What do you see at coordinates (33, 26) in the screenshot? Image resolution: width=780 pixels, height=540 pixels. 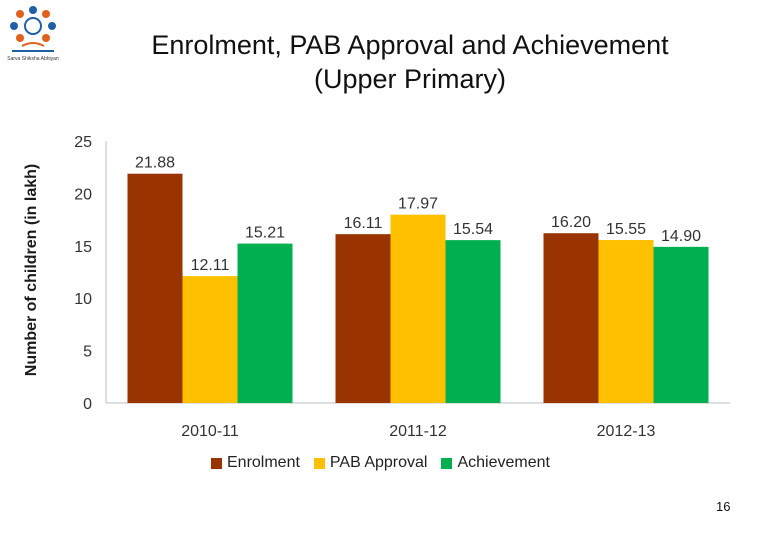 I see `logo-figures` at bounding box center [33, 26].